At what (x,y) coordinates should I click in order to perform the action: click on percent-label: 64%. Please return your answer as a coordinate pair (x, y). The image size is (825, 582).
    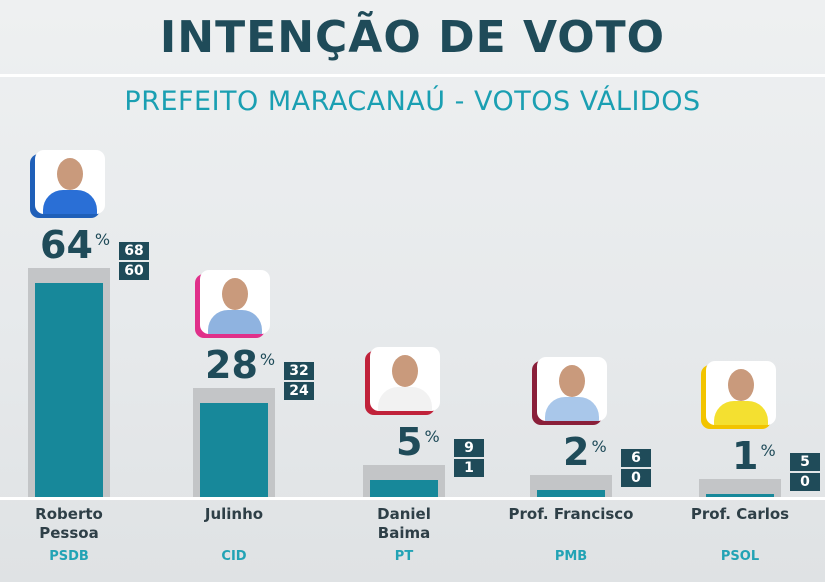
    Looking at the image, I should click on (75, 245).